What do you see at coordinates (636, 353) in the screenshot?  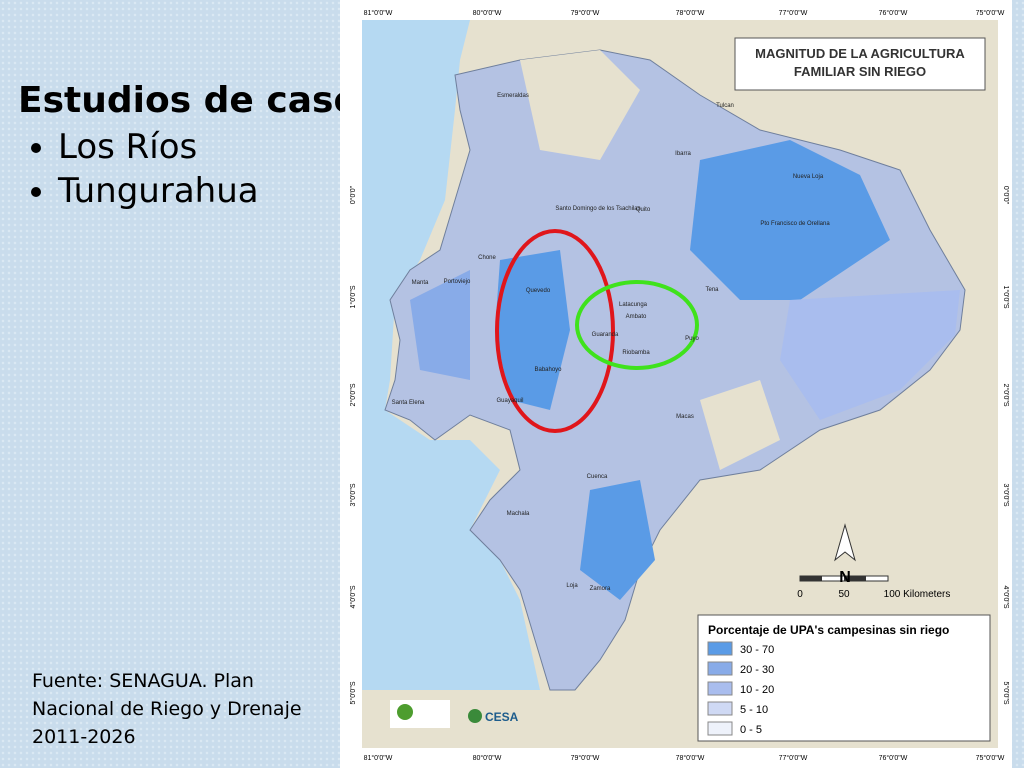 I see `place-label: Riobamba` at bounding box center [636, 353].